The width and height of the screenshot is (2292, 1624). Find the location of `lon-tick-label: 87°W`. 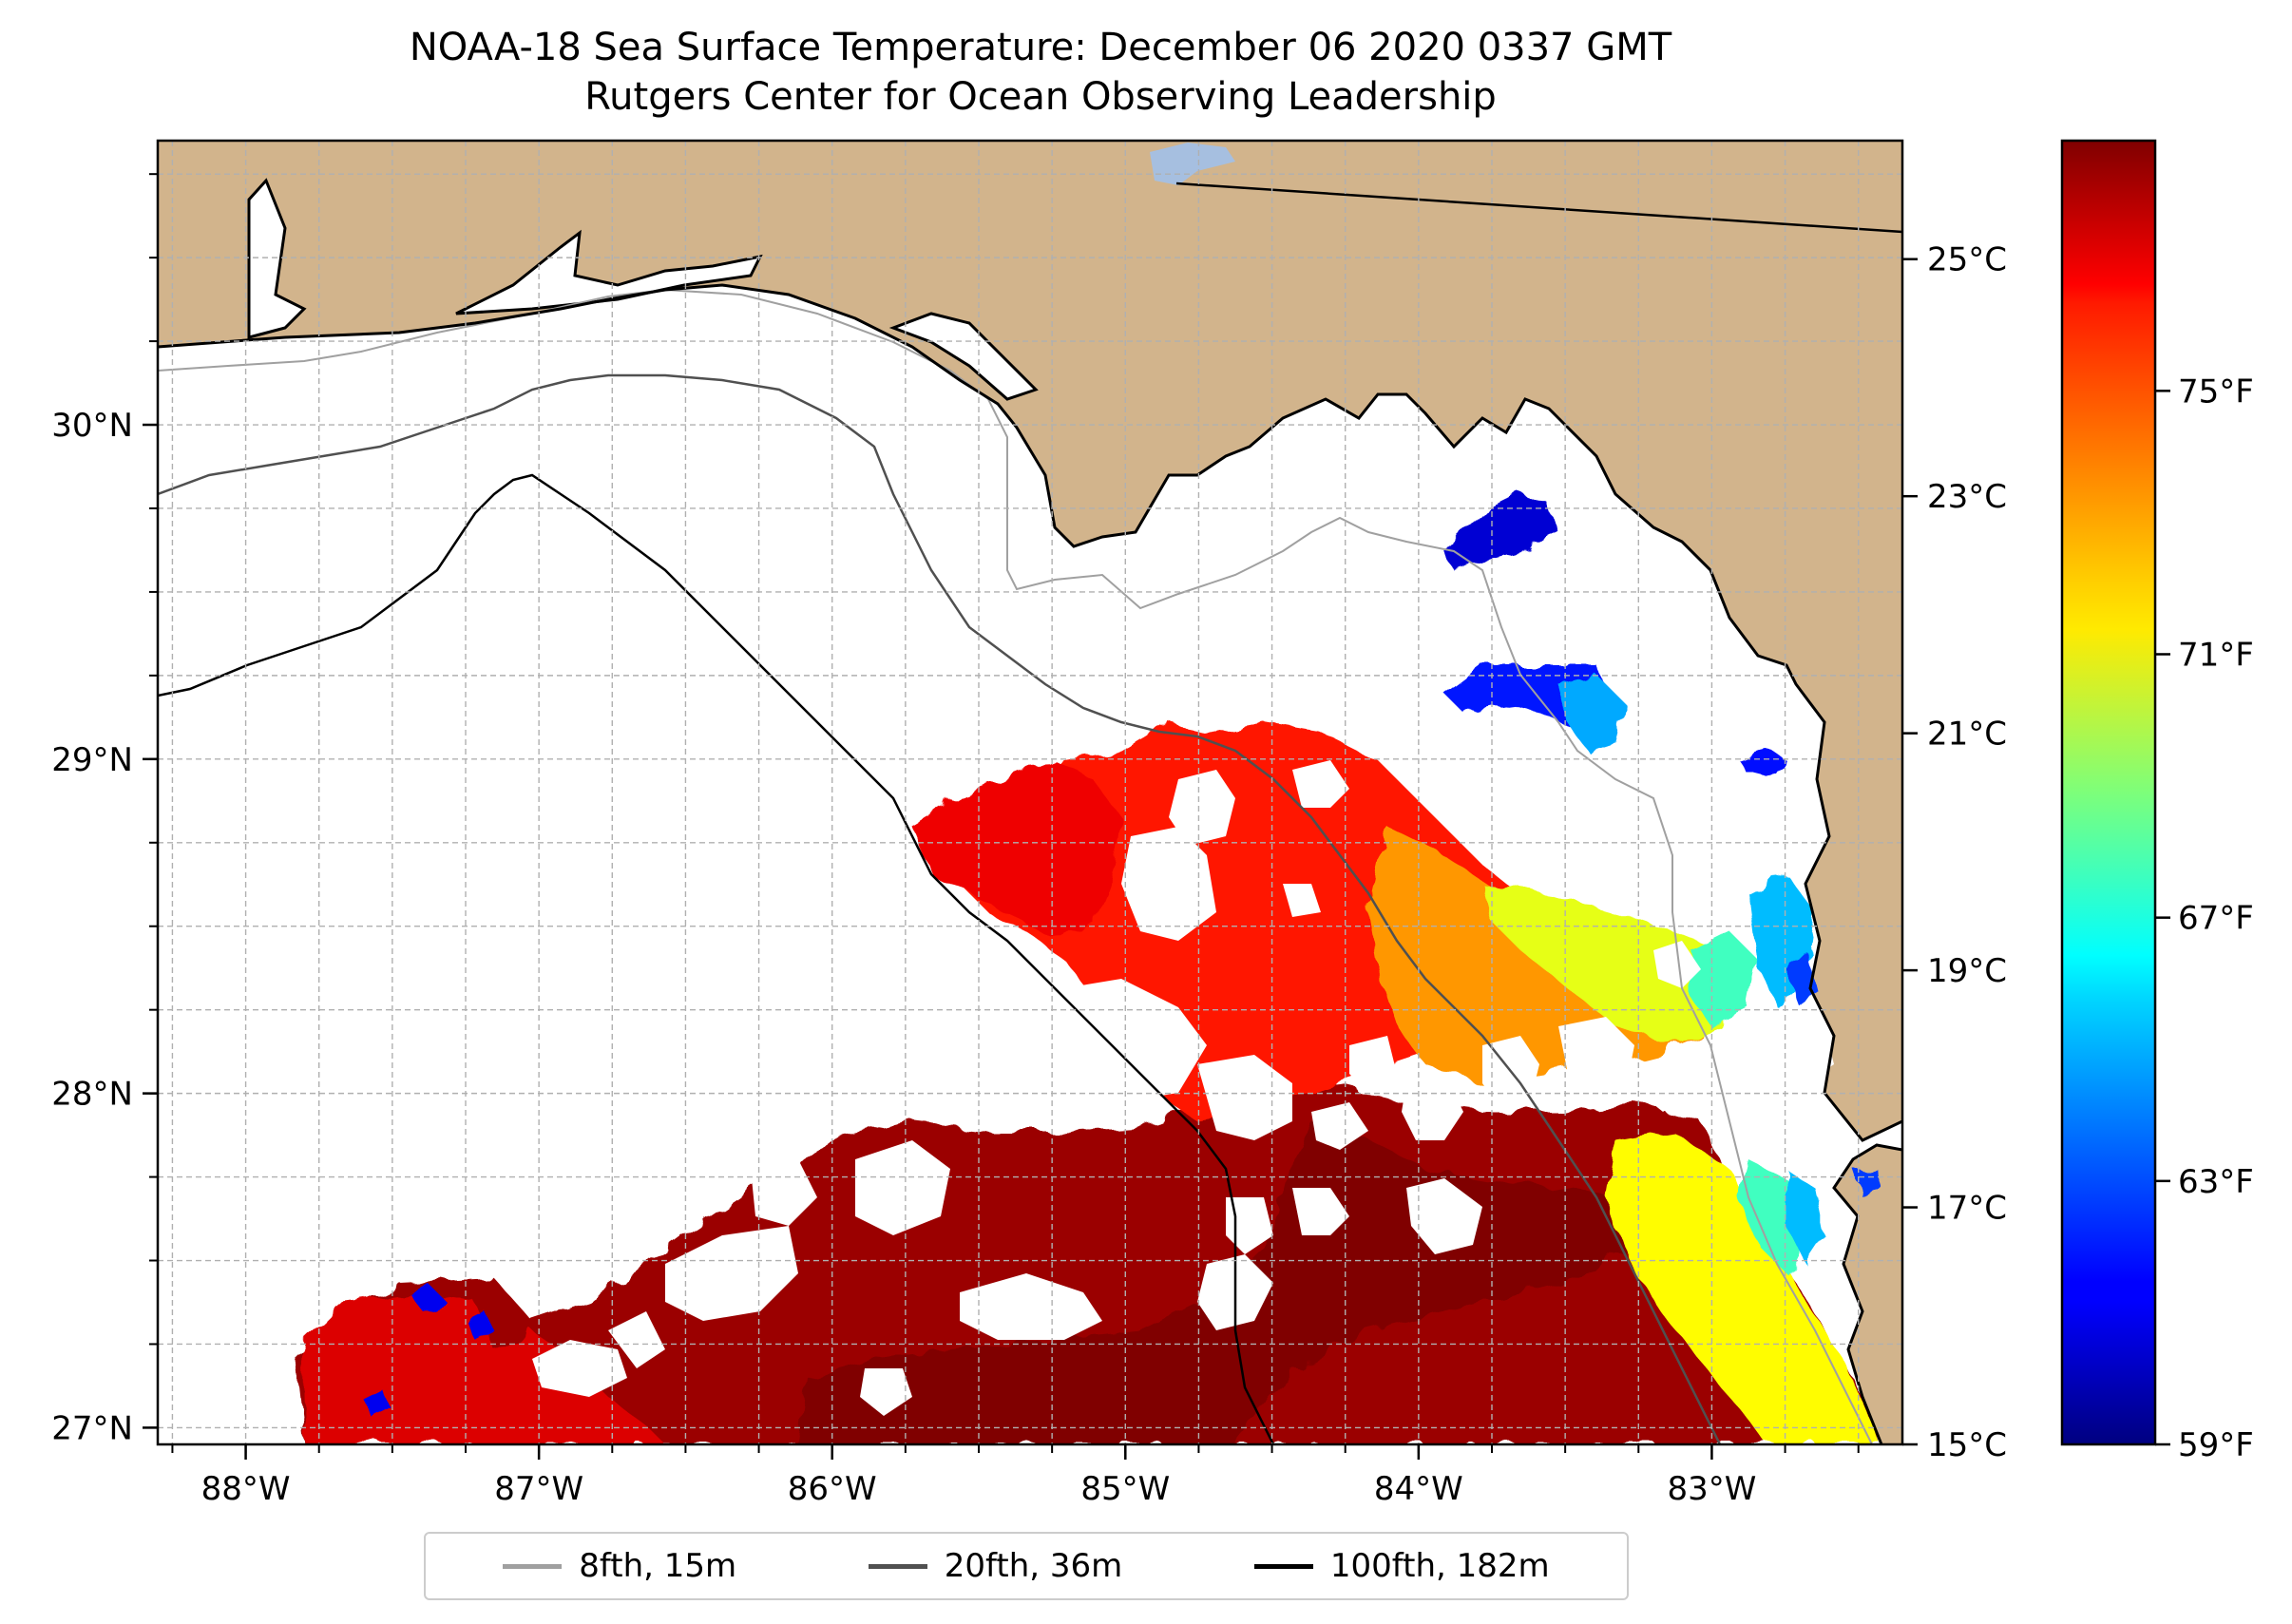

lon-tick-label: 87°W is located at coordinates (538, 1489).